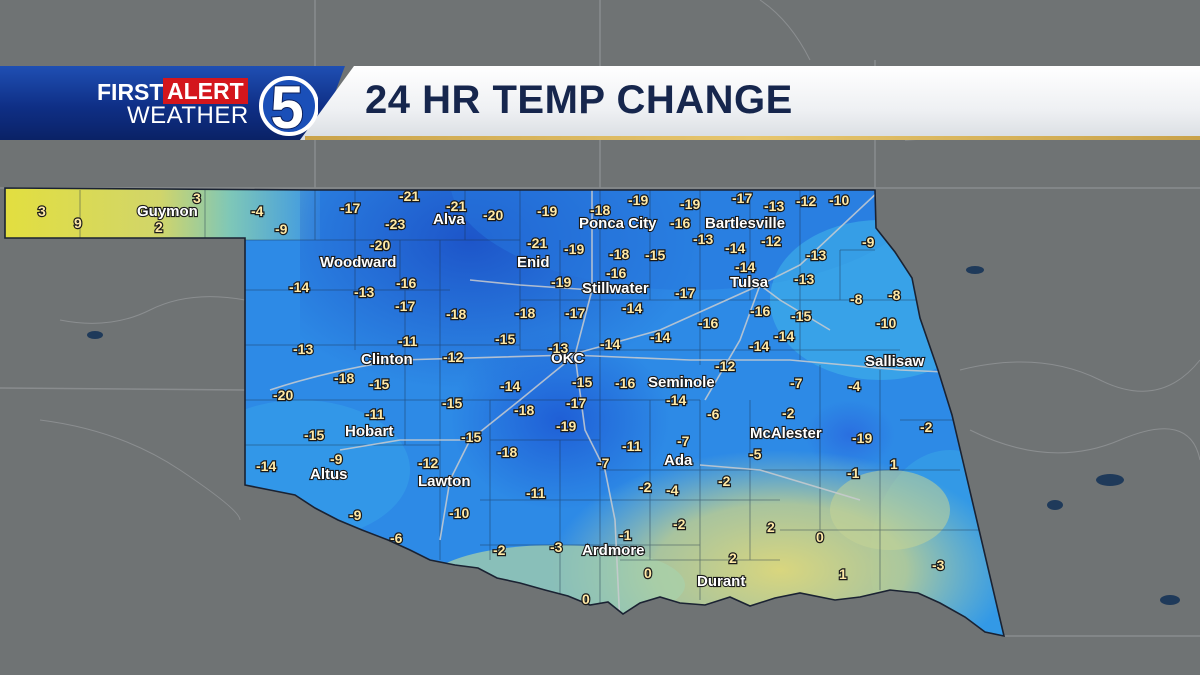  Describe the element at coordinates (613, 550) in the screenshot. I see `city-ardmore: Ardmore` at that location.